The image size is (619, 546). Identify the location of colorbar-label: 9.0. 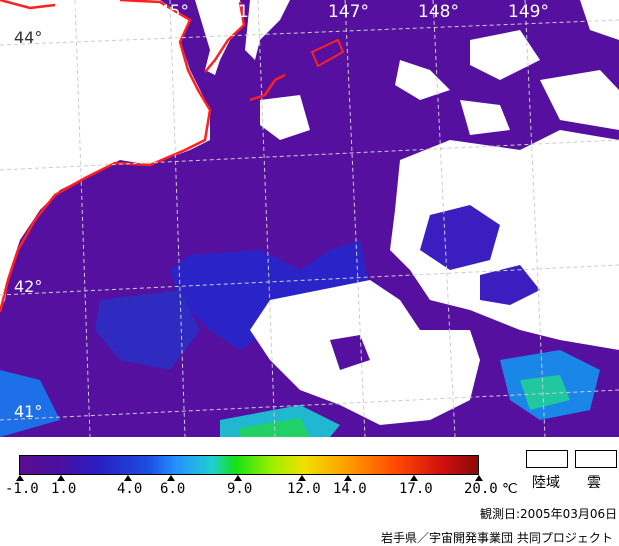
(240, 489).